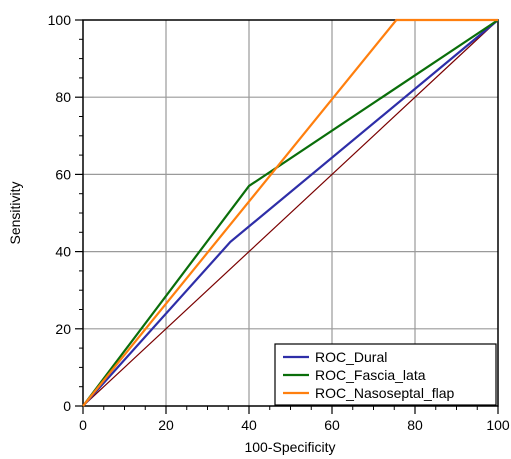 This screenshot has width=511, height=459. Describe the element at coordinates (289, 447) in the screenshot. I see `x-axis-label: 100-Specificity` at that location.